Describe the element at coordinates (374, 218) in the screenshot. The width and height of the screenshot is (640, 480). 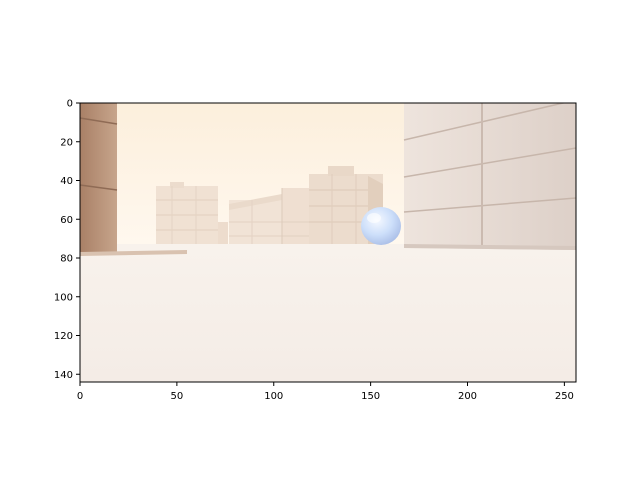
I see `sphere-highlight` at that location.